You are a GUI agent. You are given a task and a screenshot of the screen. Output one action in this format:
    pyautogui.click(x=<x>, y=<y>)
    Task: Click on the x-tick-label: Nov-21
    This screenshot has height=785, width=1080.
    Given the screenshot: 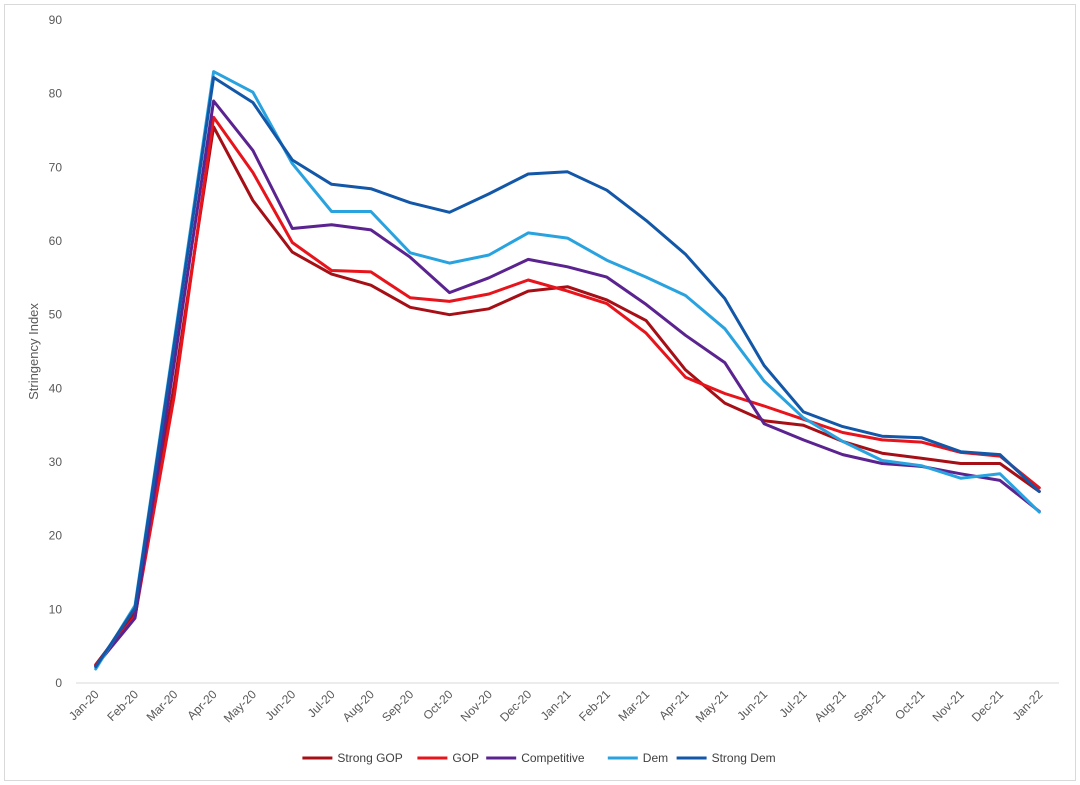 What is the action you would take?
    pyautogui.click(x=948, y=705)
    